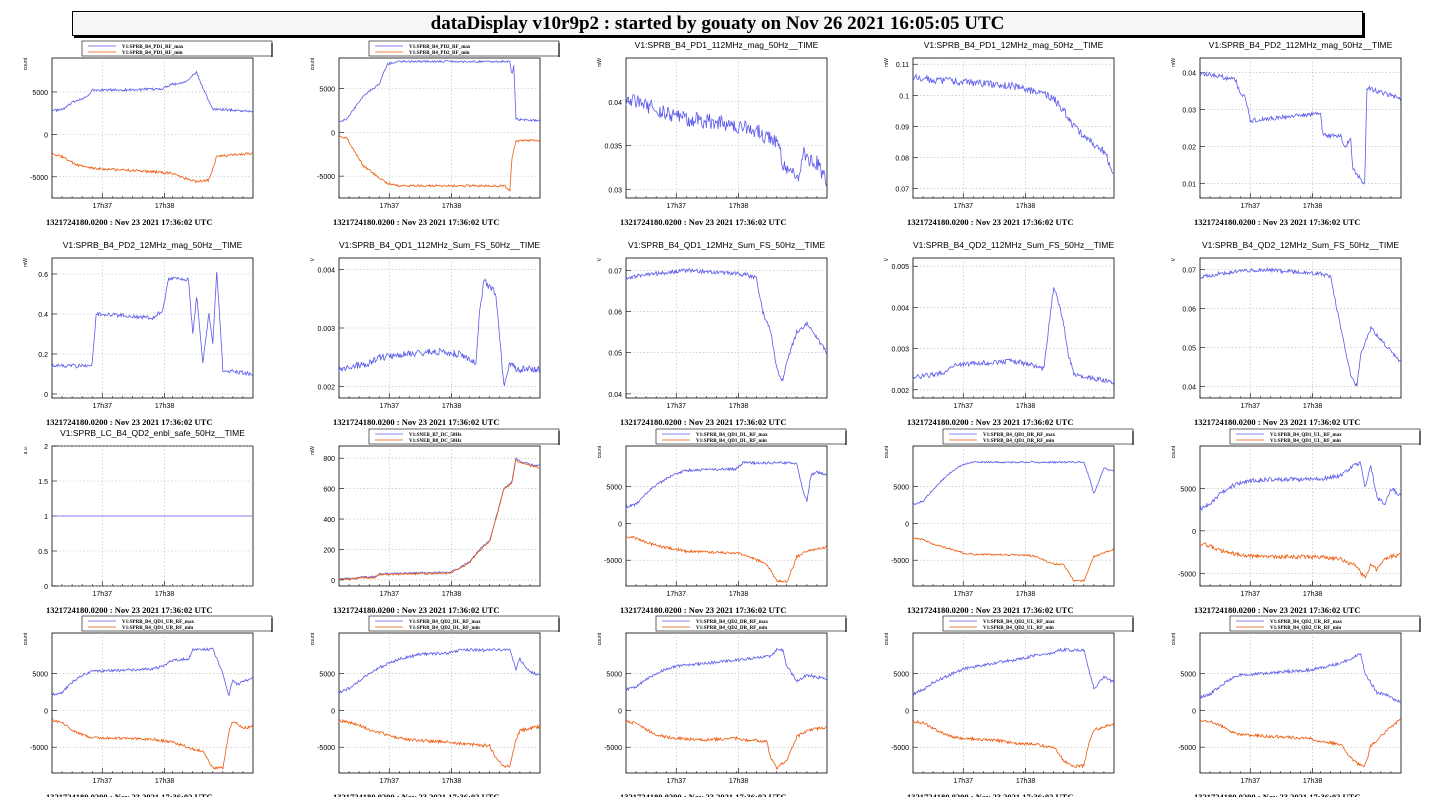  I want to click on chart-title: V1:SPRB_B4_PD2_12MHz_mag_50Hz__TIME, so click(153, 245).